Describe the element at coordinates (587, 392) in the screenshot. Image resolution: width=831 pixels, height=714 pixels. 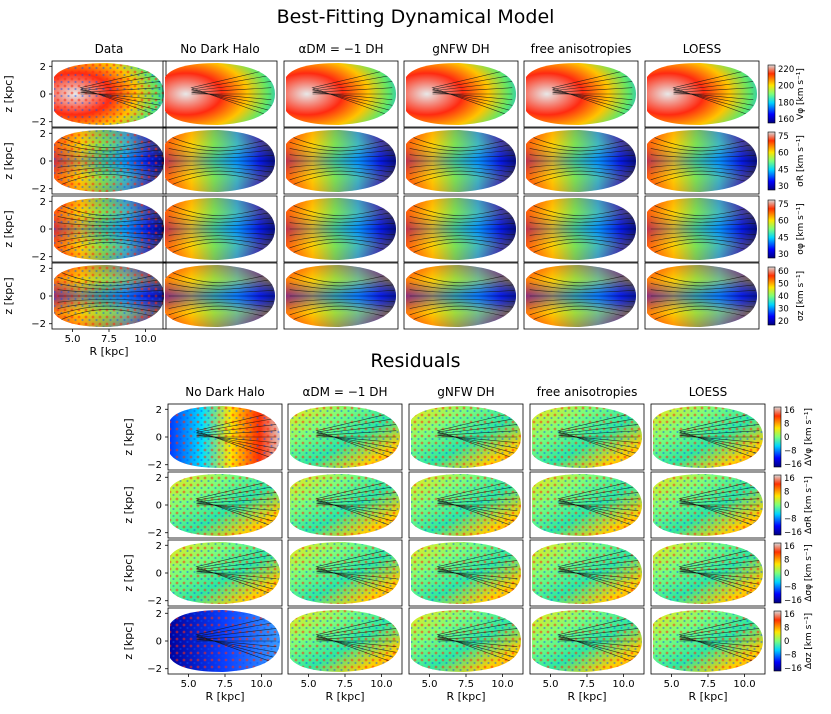
I see `residual-column-title: free anisotropies` at that location.